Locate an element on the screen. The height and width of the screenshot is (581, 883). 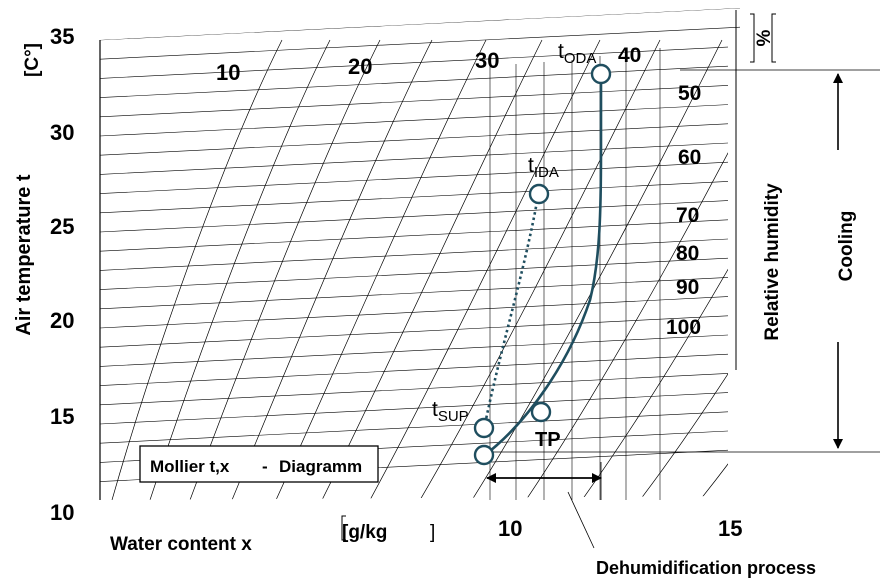
diagram-title-box: Mollier t,x - Diagramm is located at coordinates (259, 464).